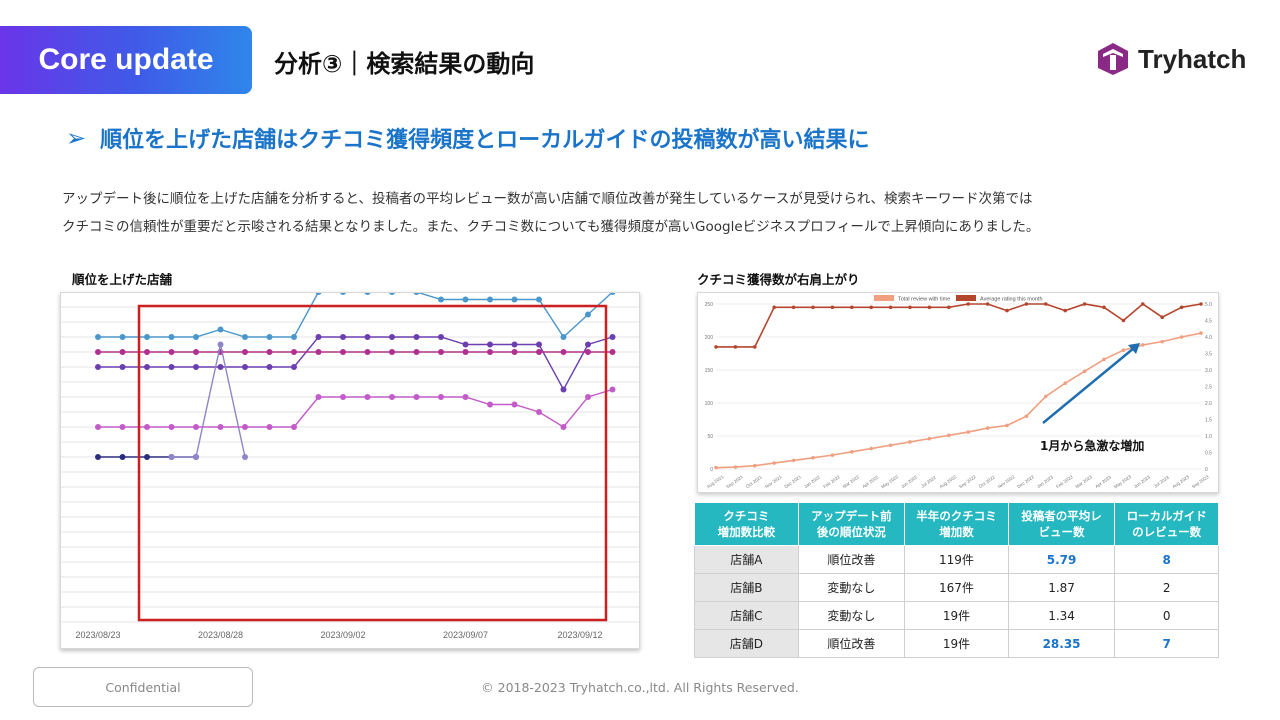 This screenshot has height=720, width=1280. What do you see at coordinates (1061, 559) in the screenshot?
I see `avg-cell: 5.79` at bounding box center [1061, 559].